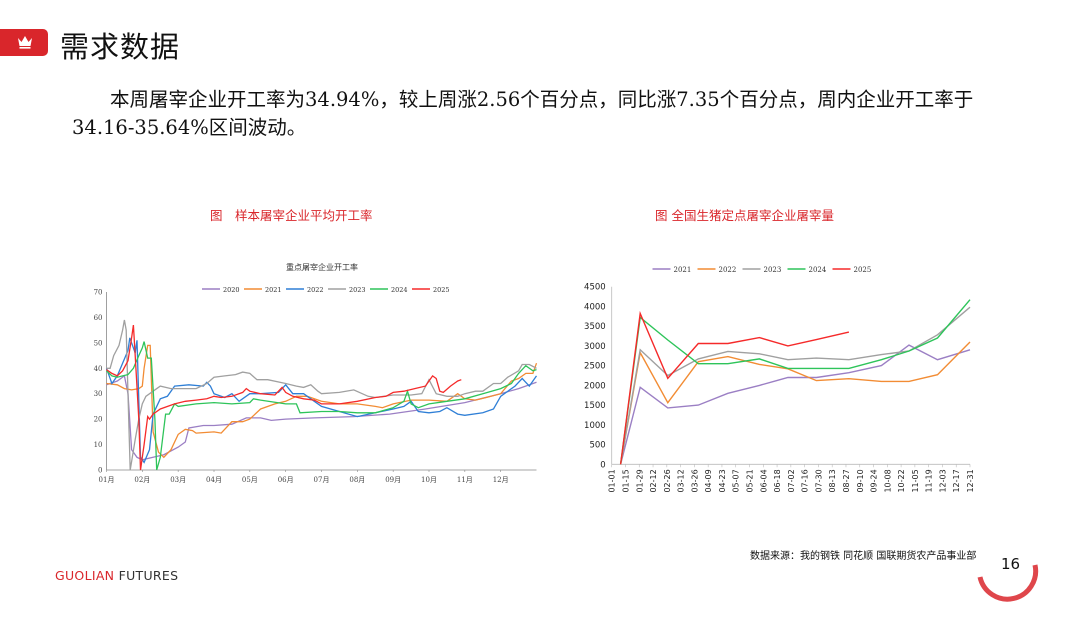 This screenshot has height=627, width=1080. What do you see at coordinates (722, 480) in the screenshot?
I see `x-tick-label: 04-23` at bounding box center [722, 480].